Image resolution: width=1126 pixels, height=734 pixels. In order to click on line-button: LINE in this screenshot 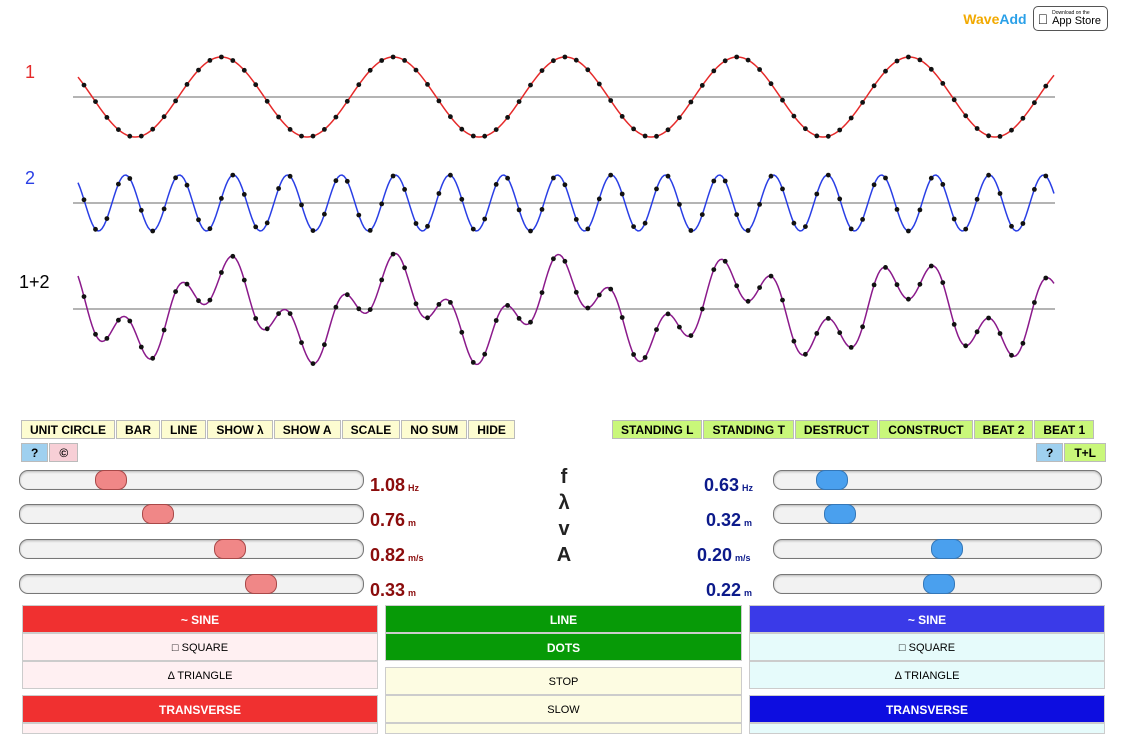, I will do `click(184, 429)`.